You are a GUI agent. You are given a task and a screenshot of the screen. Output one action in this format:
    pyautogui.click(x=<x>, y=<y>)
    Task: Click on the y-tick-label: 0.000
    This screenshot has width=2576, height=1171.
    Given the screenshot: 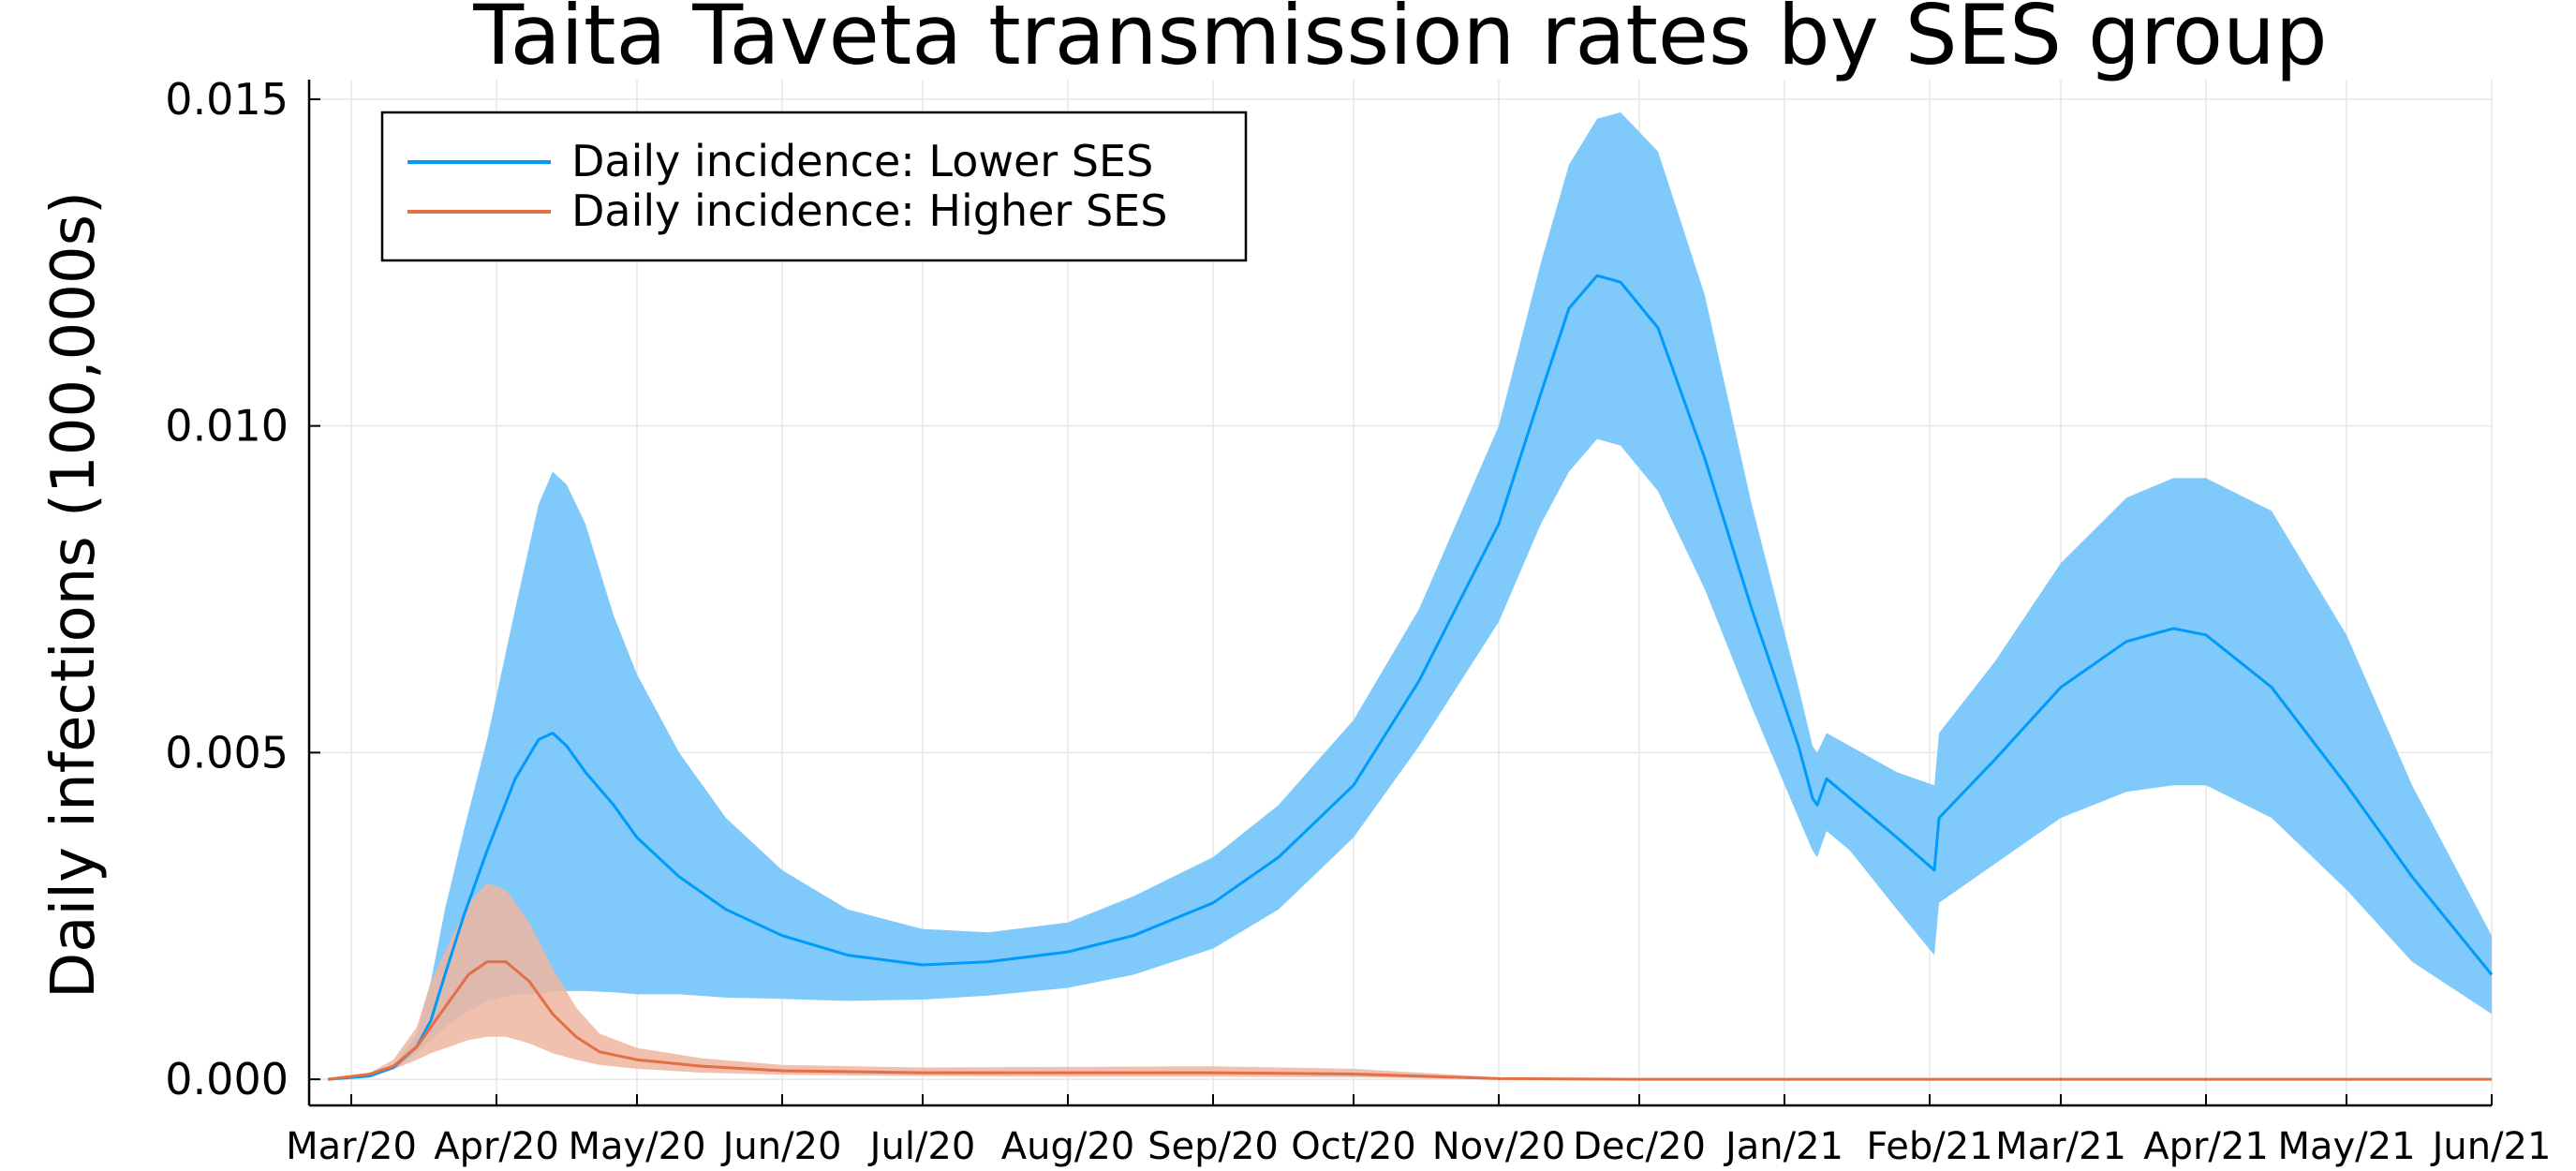 What is the action you would take?
    pyautogui.click(x=227, y=1079)
    